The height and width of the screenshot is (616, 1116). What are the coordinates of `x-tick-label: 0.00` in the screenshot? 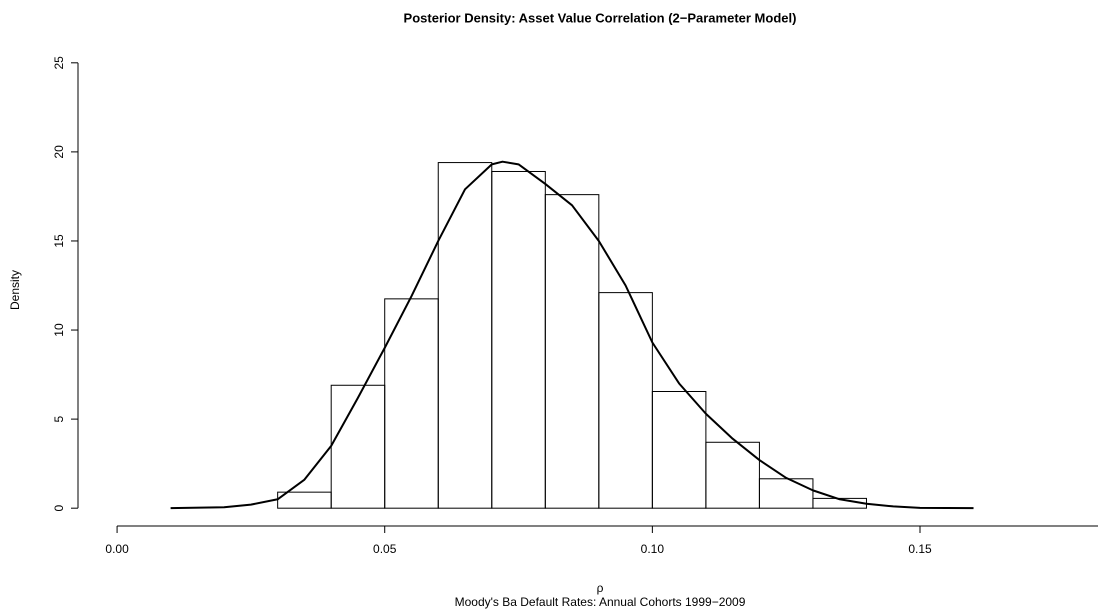 It's located at (117, 549).